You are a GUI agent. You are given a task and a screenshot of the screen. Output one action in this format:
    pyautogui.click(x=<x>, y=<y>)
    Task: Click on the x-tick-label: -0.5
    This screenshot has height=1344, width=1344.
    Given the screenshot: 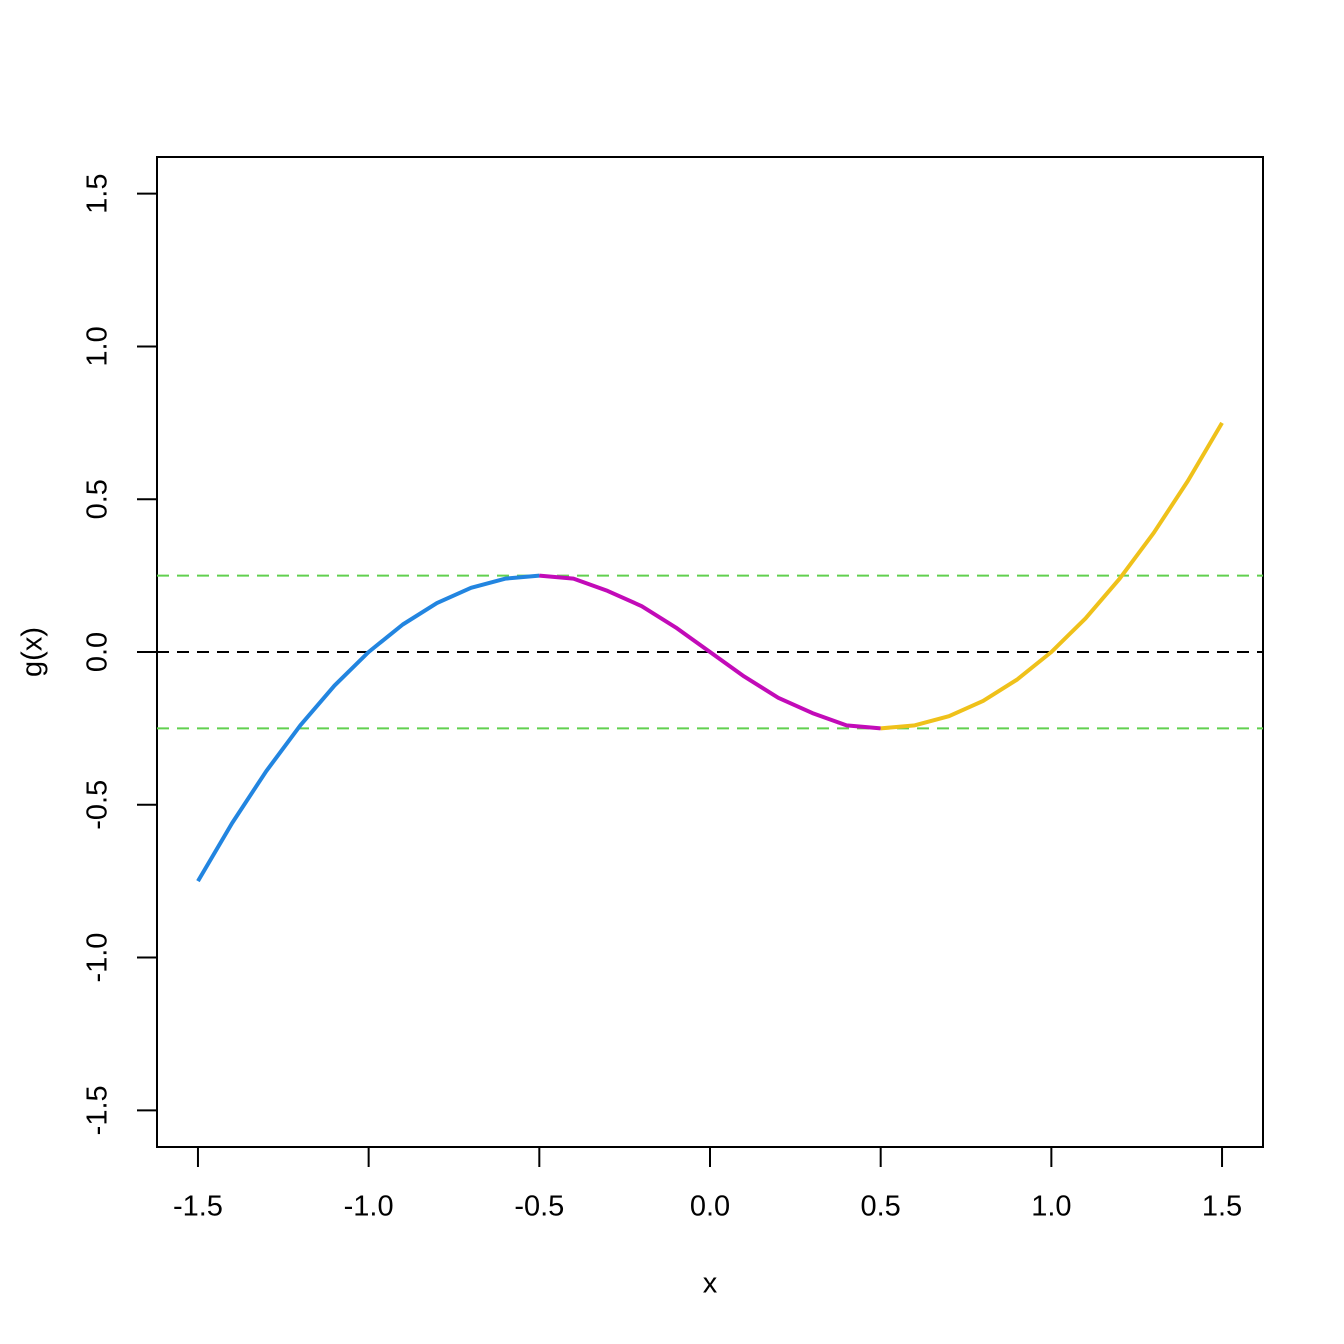 What is the action you would take?
    pyautogui.click(x=539, y=1207)
    